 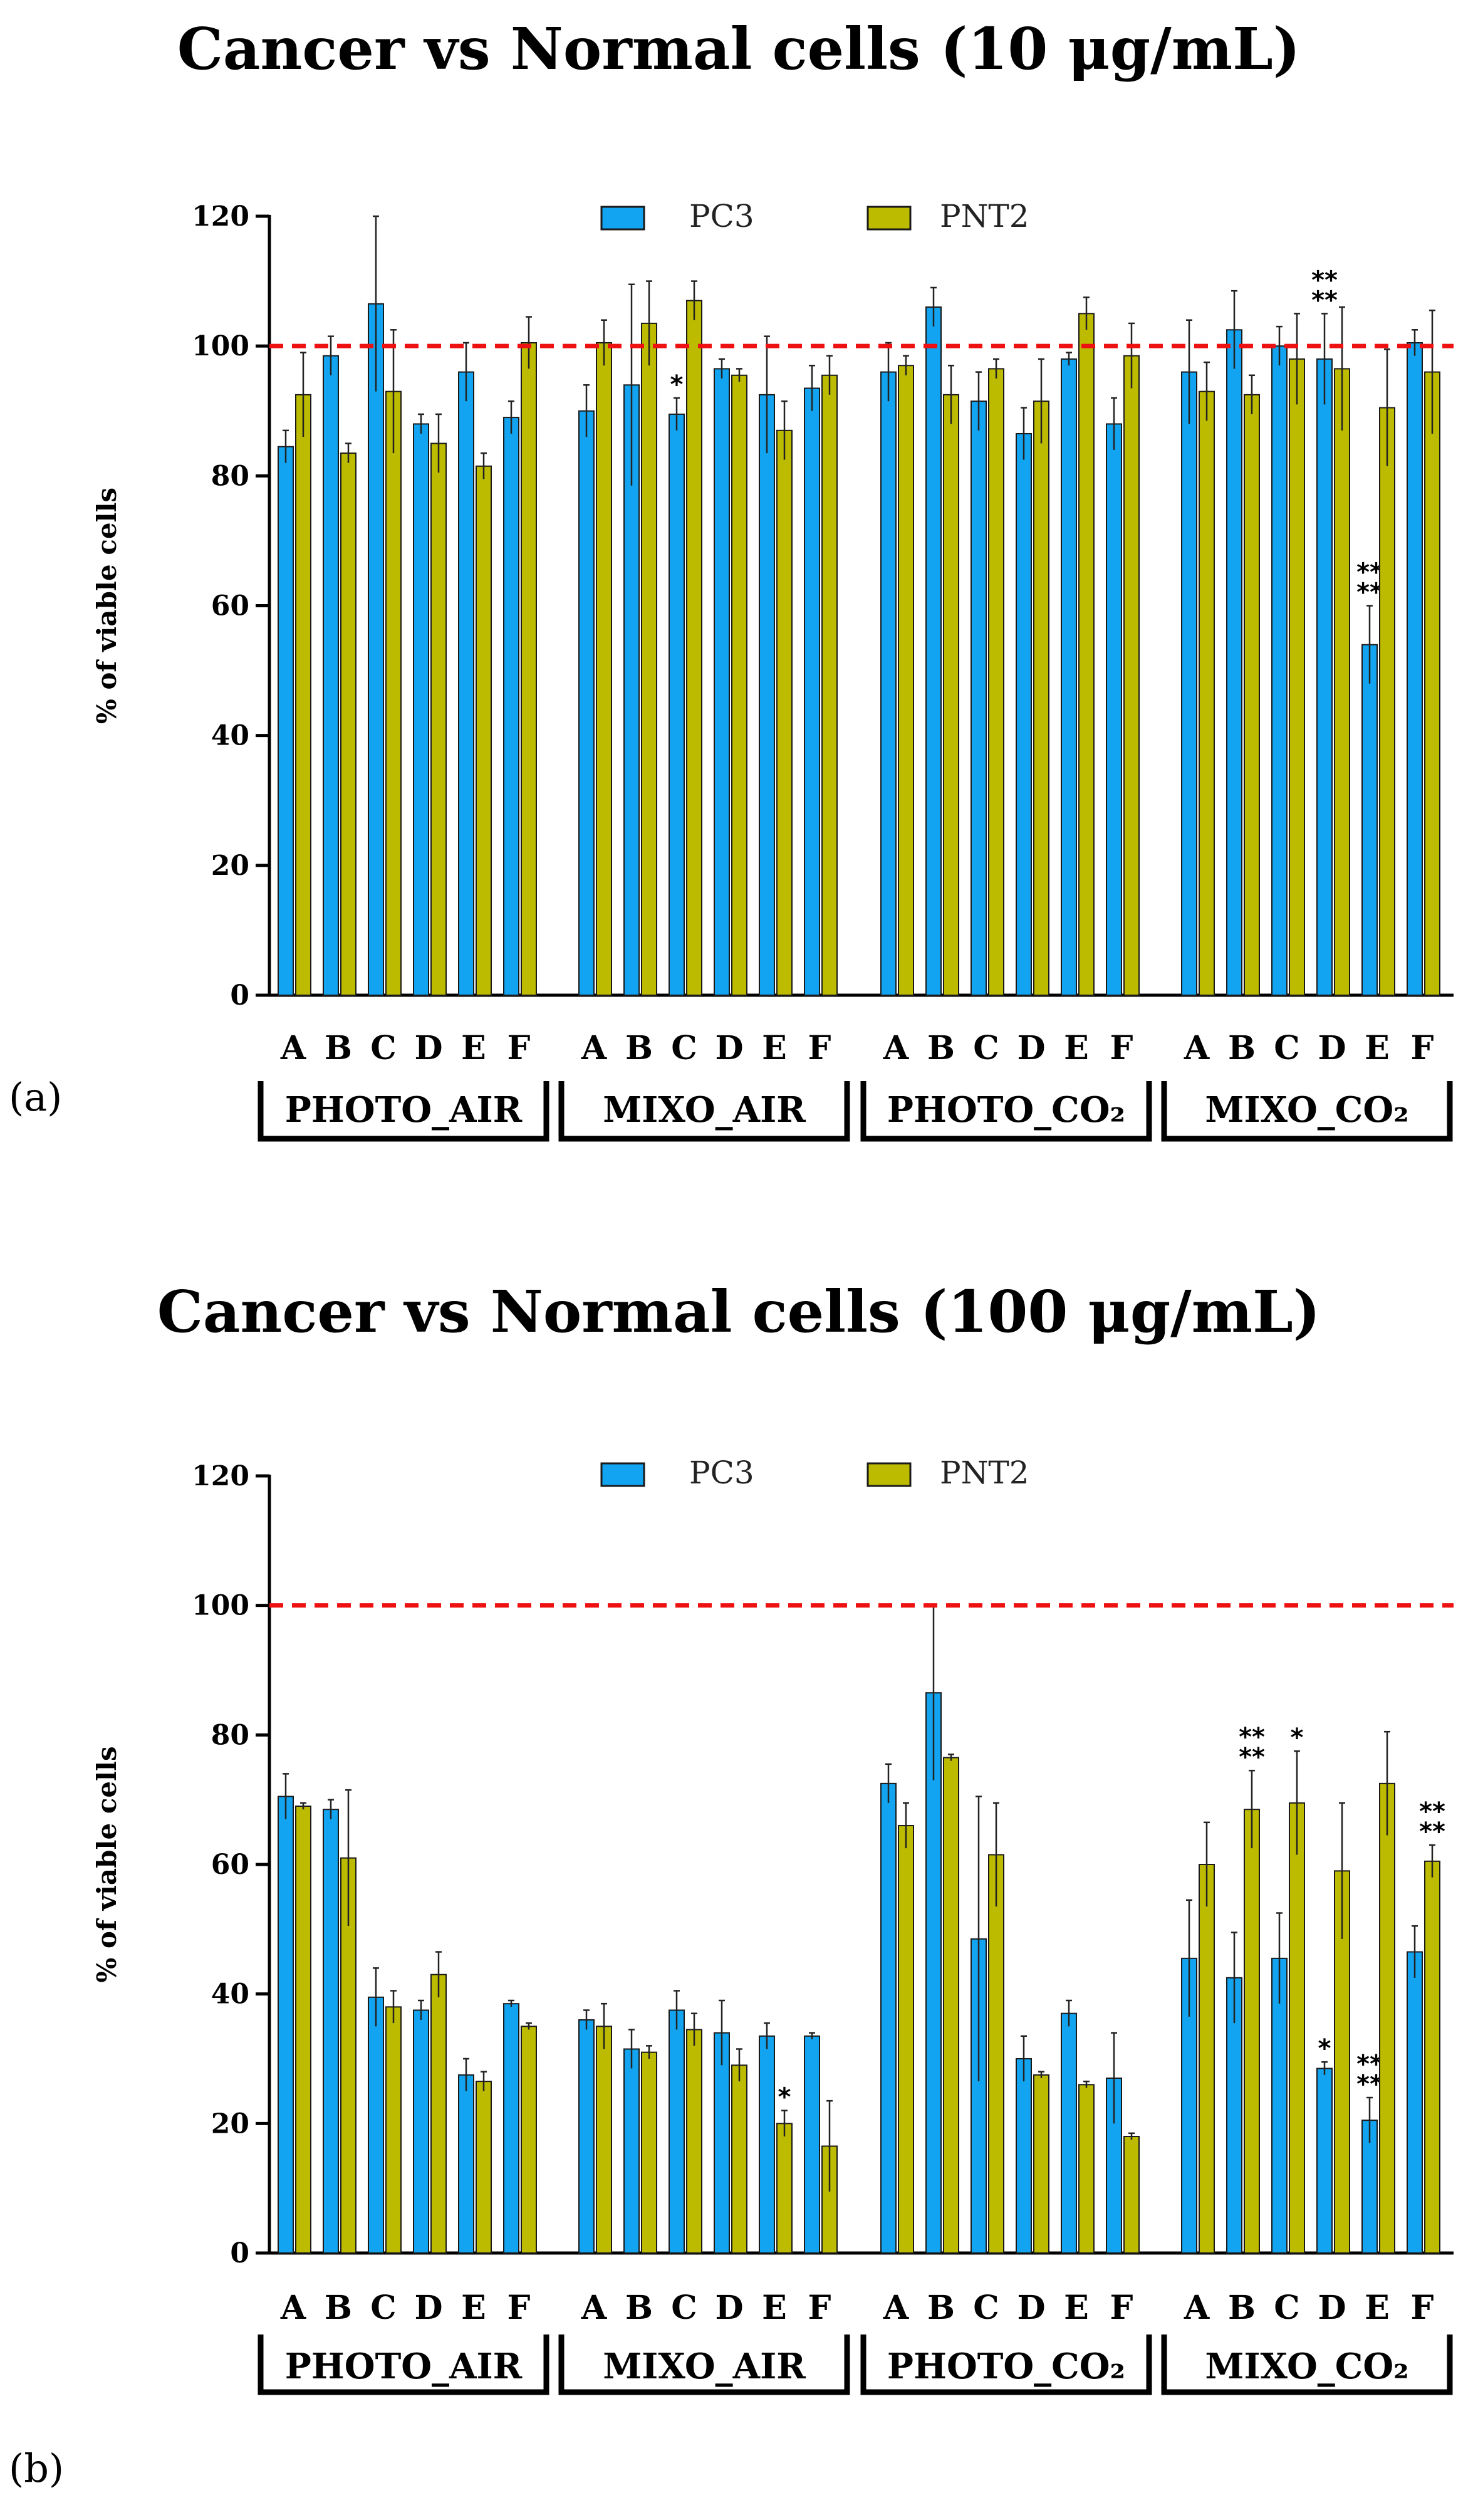 I want to click on category-label: A, so click(x=293, y=2308).